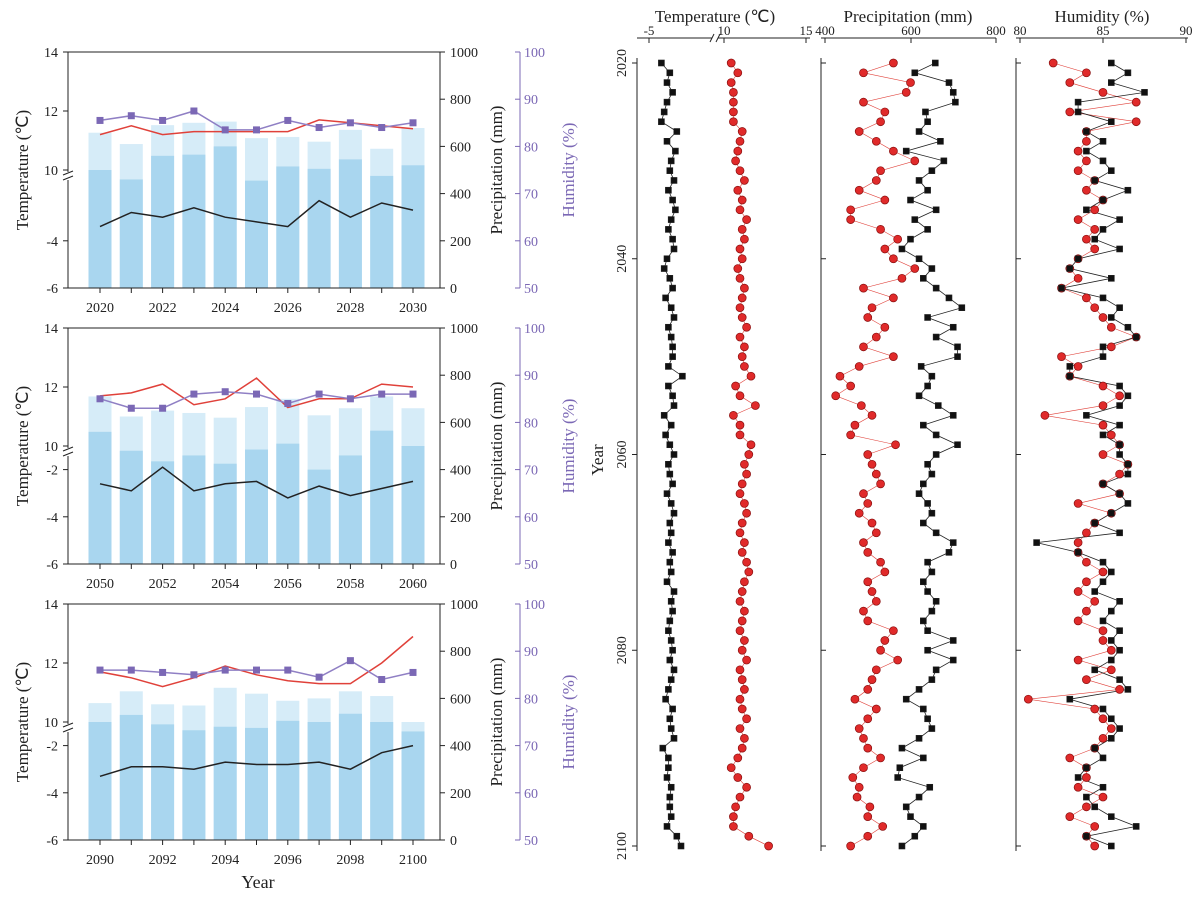 The image size is (1200, 897). What do you see at coordinates (225, 860) in the screenshot?
I see `x-tick-label: 2094` at bounding box center [225, 860].